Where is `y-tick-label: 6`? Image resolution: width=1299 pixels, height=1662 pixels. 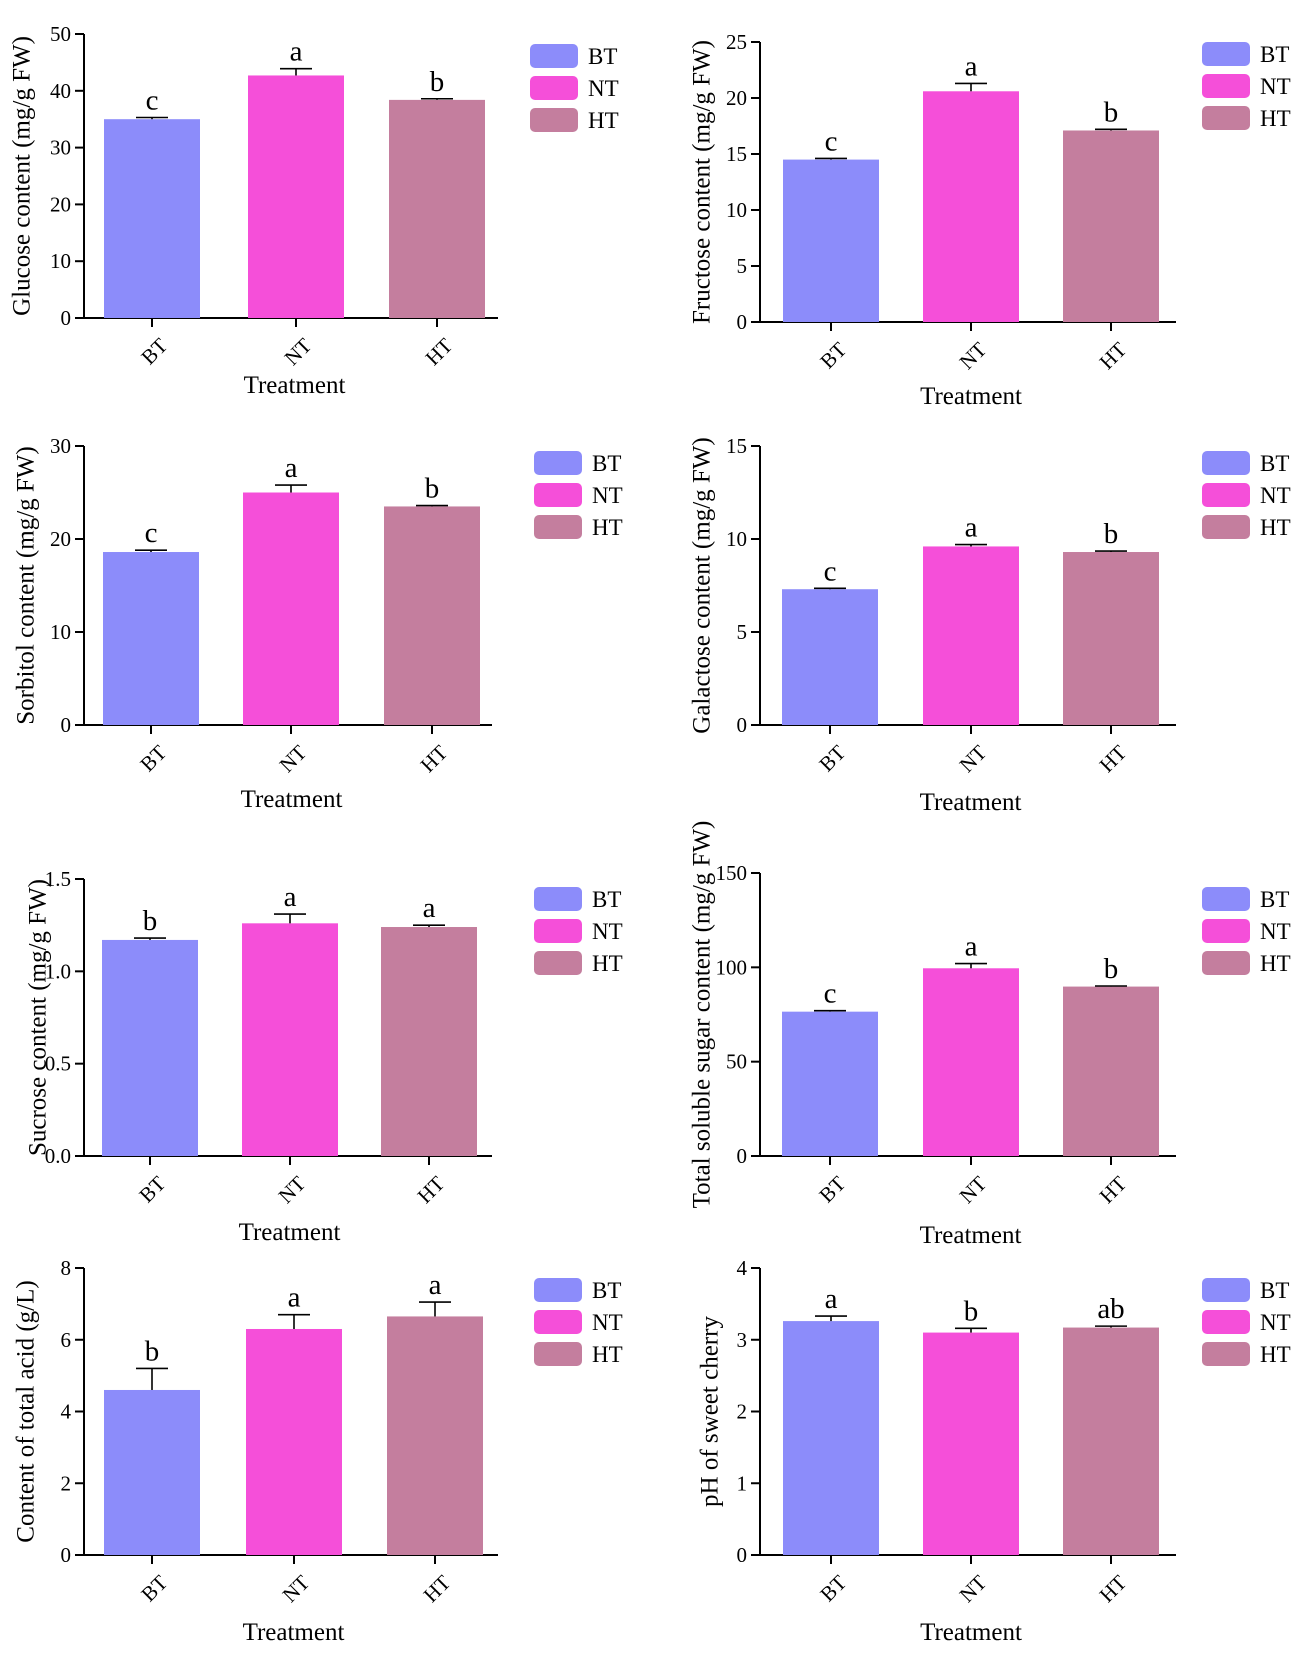 y-tick-label: 6 is located at coordinates (66, 1340).